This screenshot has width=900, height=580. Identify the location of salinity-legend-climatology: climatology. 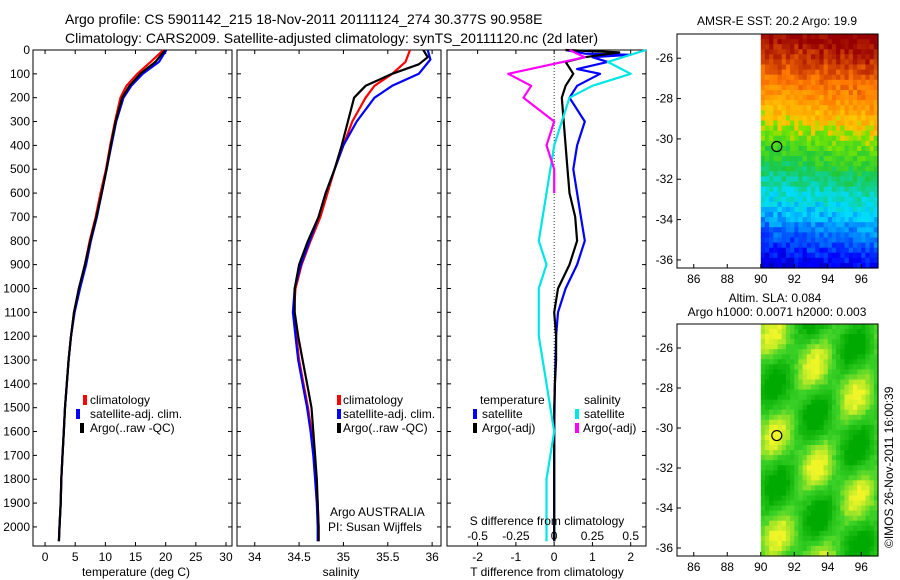
(373, 400).